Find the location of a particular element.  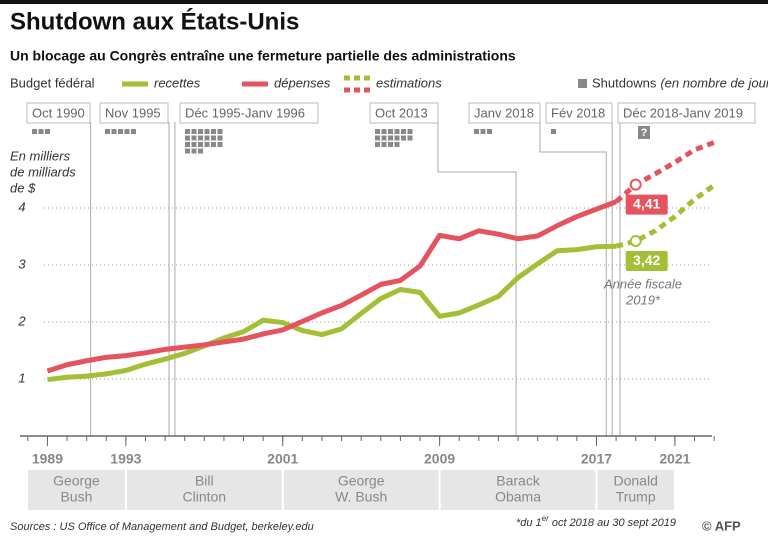

x-tick-label: 2021 is located at coordinates (674, 459).